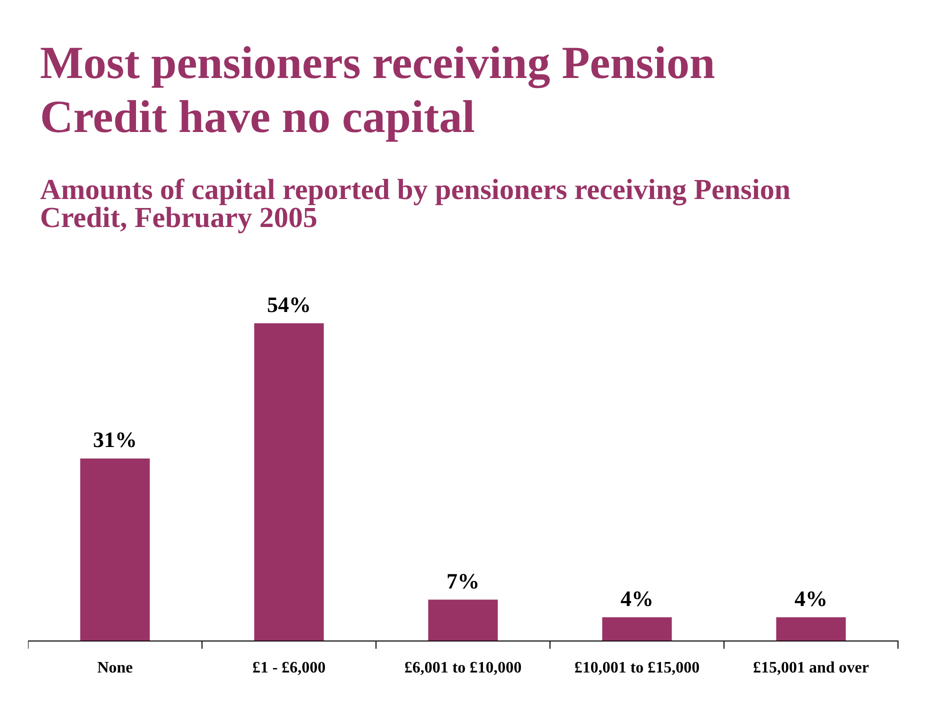 Image resolution: width=951 pixels, height=718 pixels. I want to click on x-tick-label: None, so click(115, 668).